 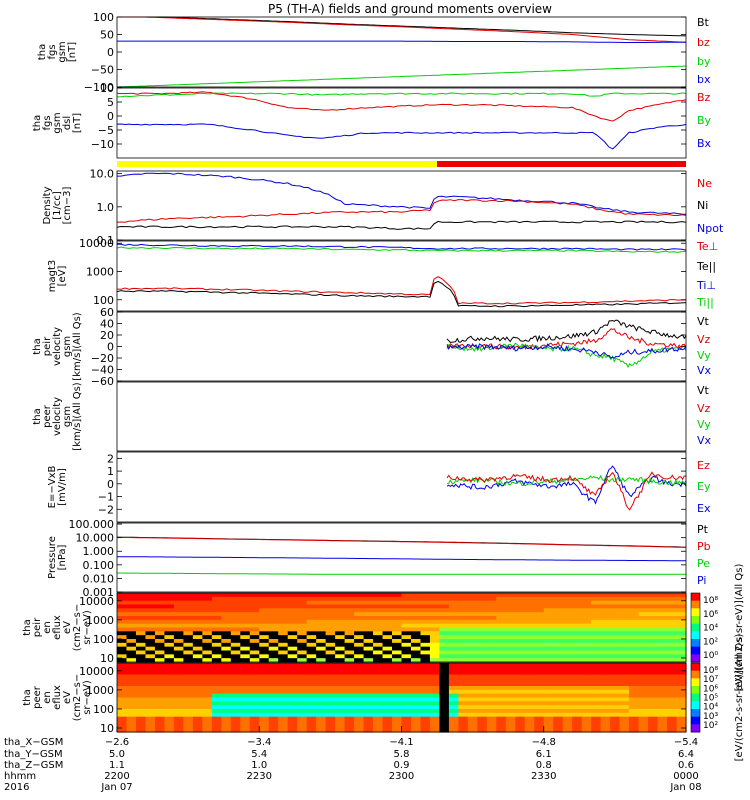 I want to click on y-tick-label: −5, so click(x=106, y=130).